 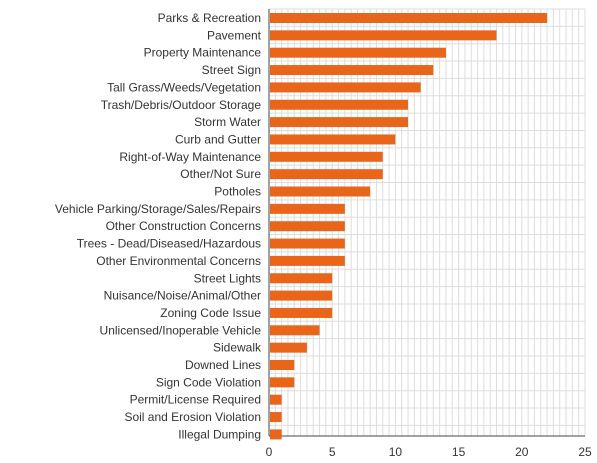 I want to click on x-tick-label: 25, so click(x=585, y=452).